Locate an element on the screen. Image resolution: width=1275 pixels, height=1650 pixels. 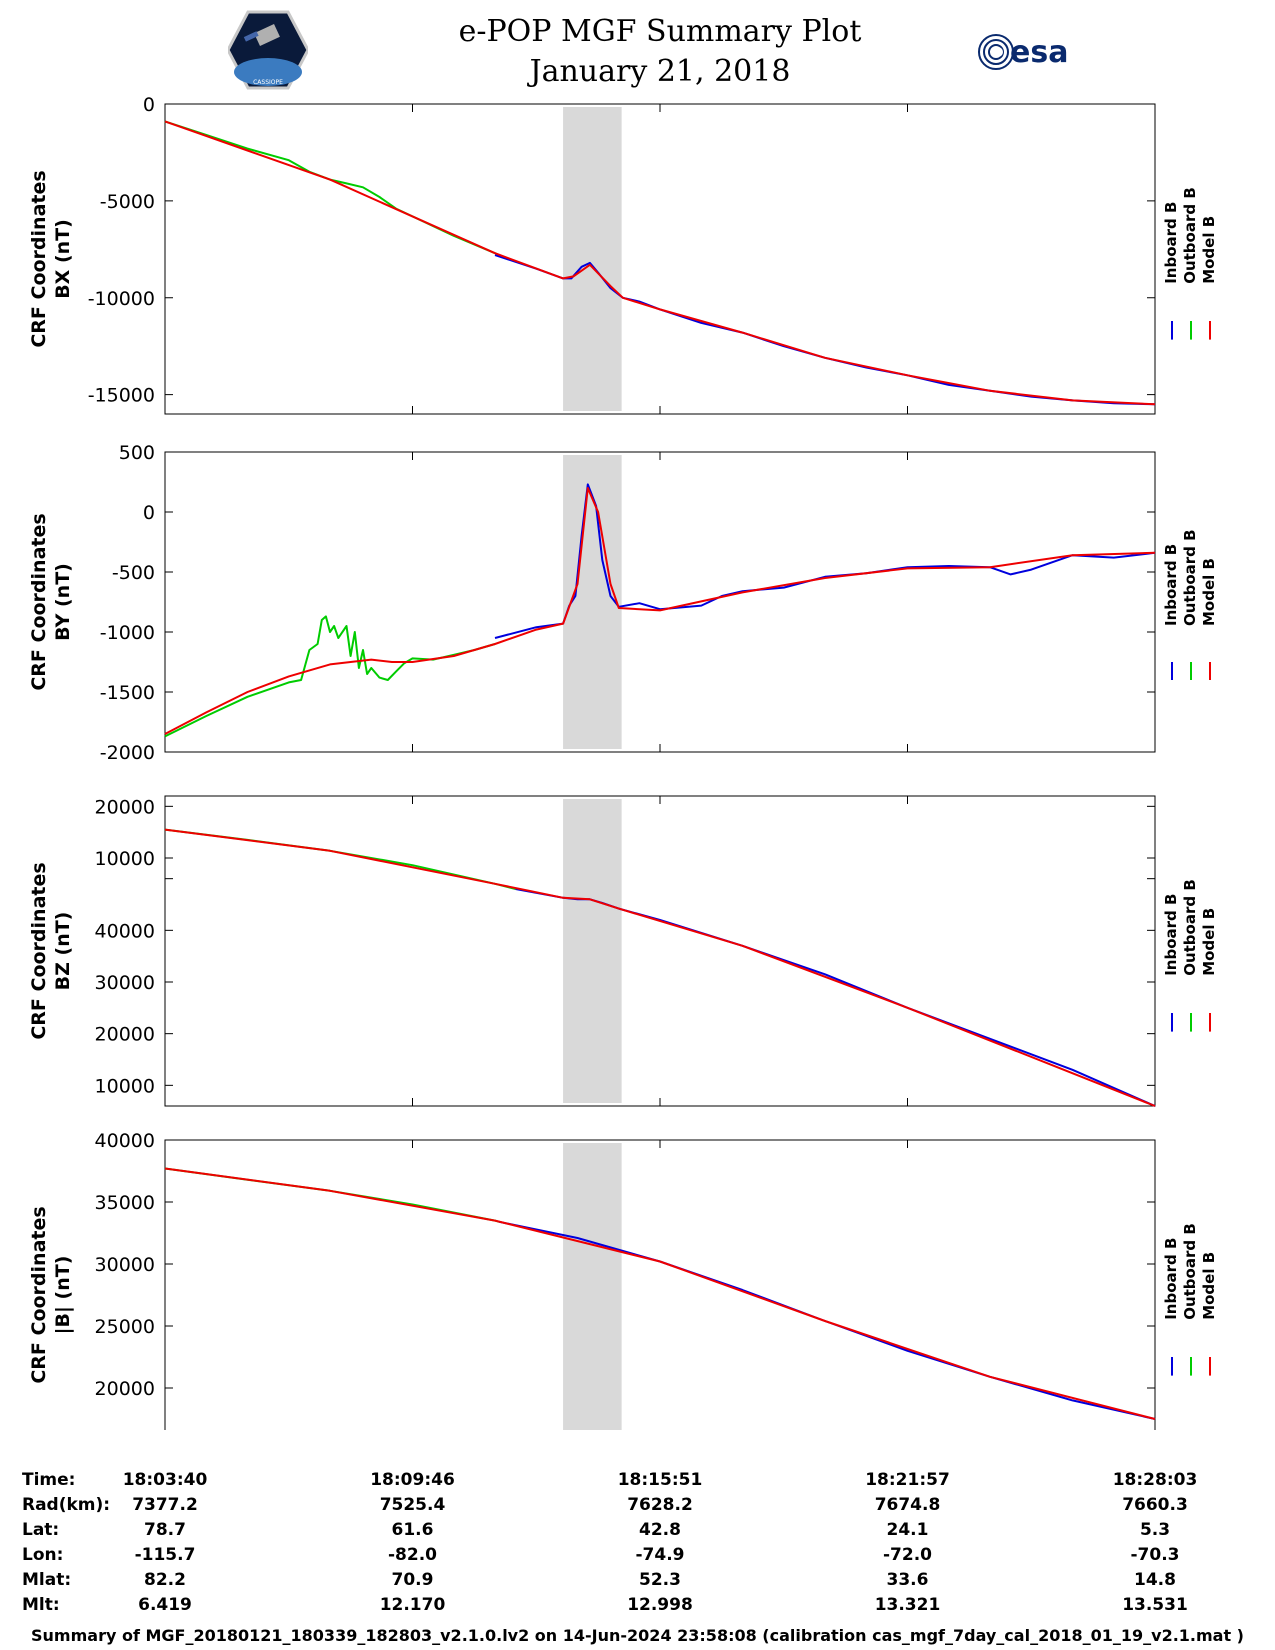
esa-logo-text: esa is located at coordinates (1039, 52).